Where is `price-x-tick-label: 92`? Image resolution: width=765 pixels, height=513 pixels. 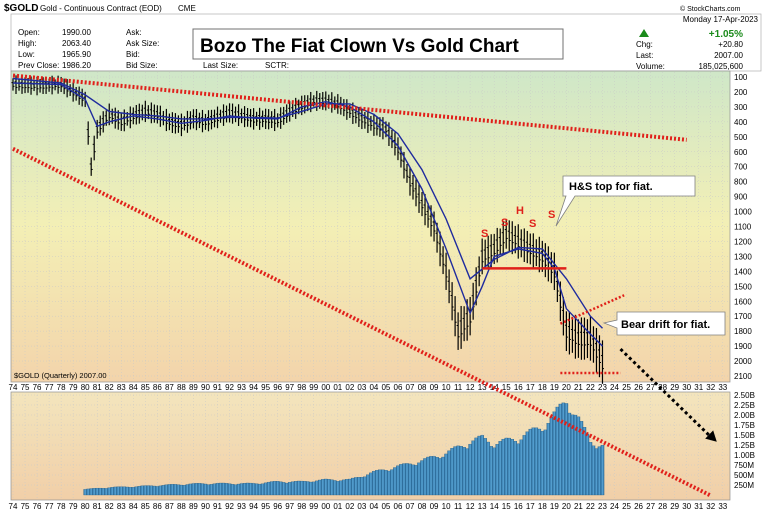
price-x-tick-label: 92 is located at coordinates (229, 387).